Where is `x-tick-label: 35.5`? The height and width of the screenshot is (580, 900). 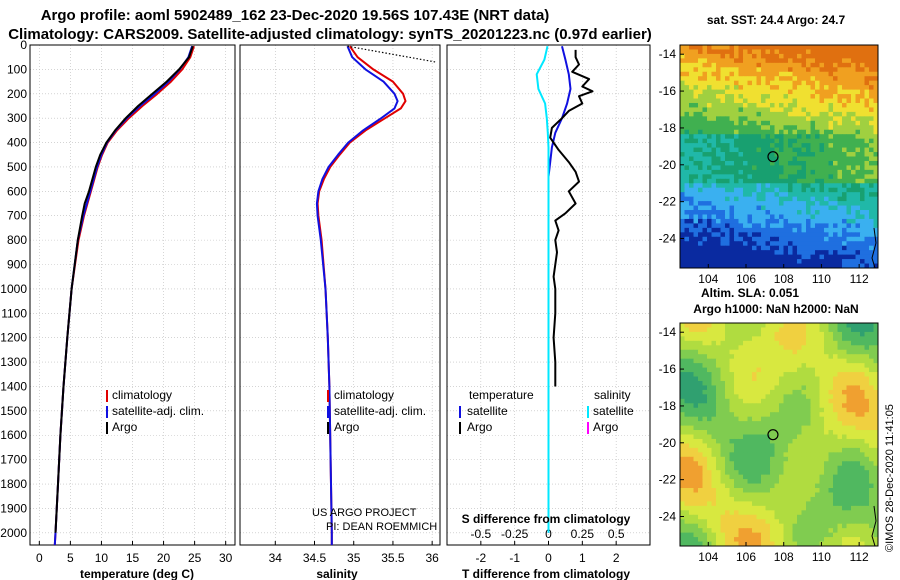
x-tick-label: 35.5 is located at coordinates (393, 558).